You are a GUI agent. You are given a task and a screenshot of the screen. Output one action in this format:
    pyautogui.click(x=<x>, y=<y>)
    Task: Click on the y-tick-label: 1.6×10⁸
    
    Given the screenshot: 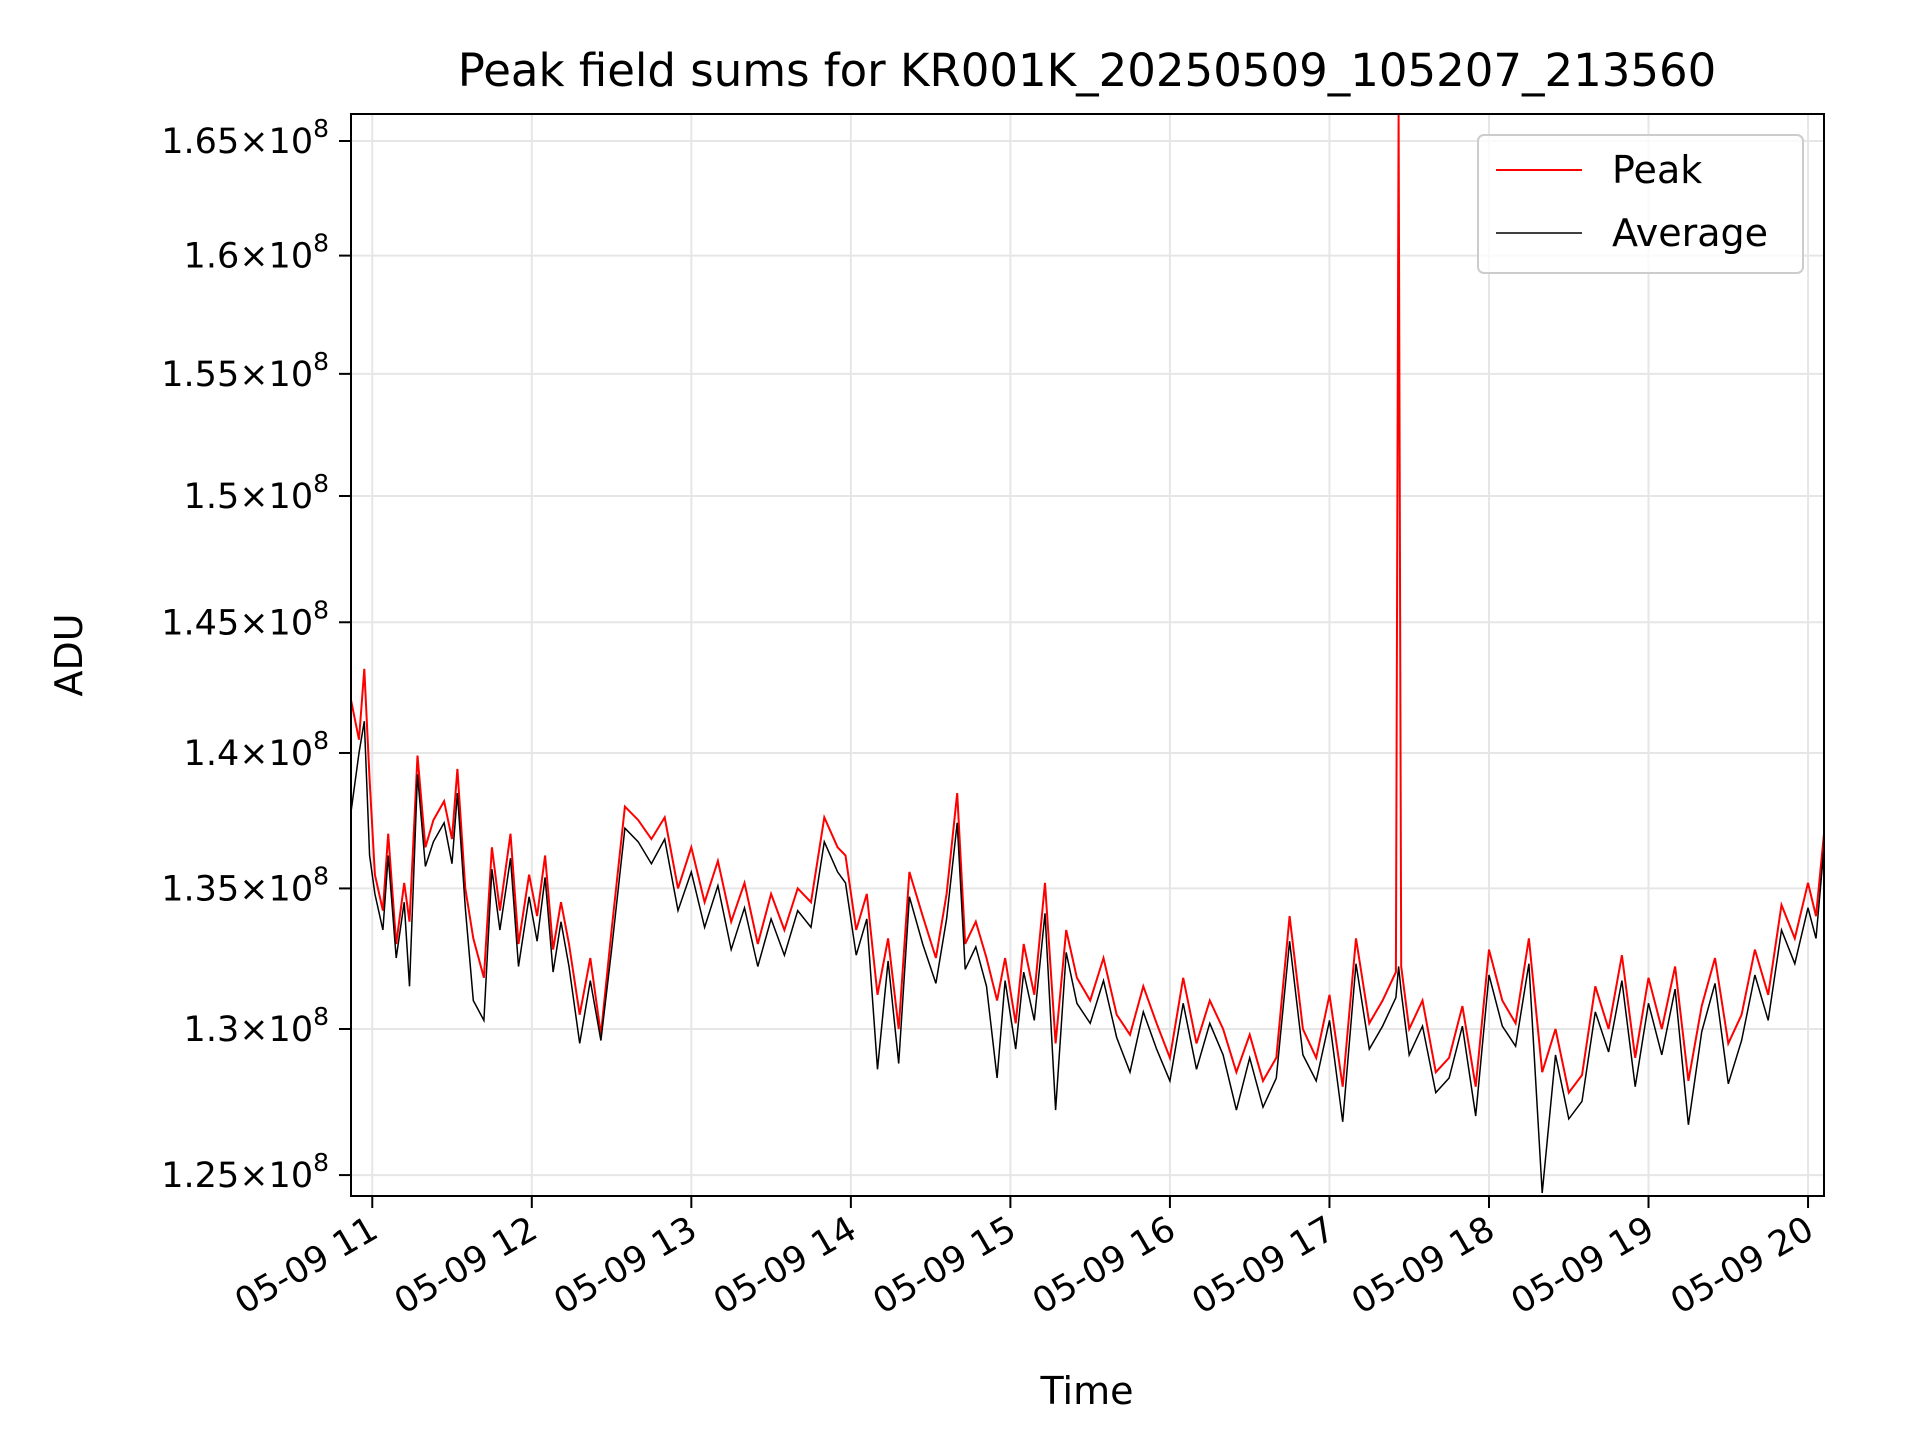 What is the action you would take?
    pyautogui.click(x=256, y=253)
    